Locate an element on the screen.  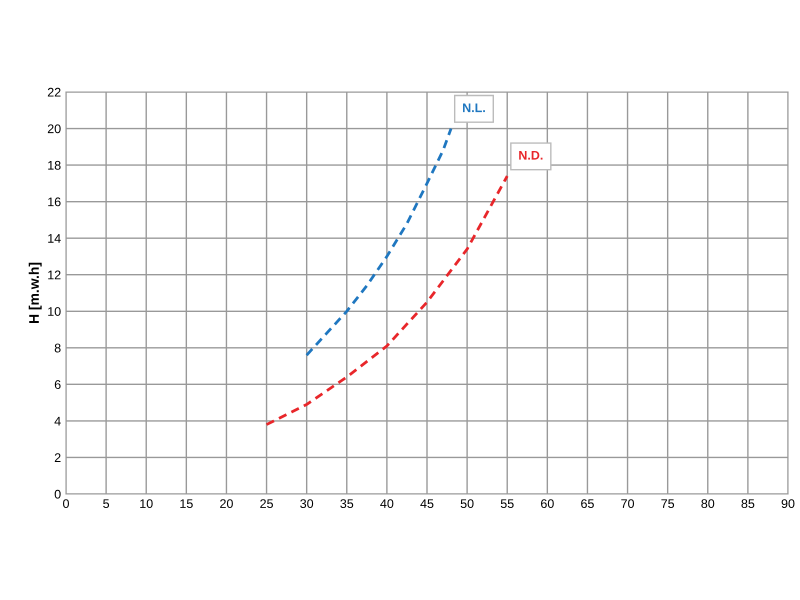
x-tick-label: 5 is located at coordinates (106, 503).